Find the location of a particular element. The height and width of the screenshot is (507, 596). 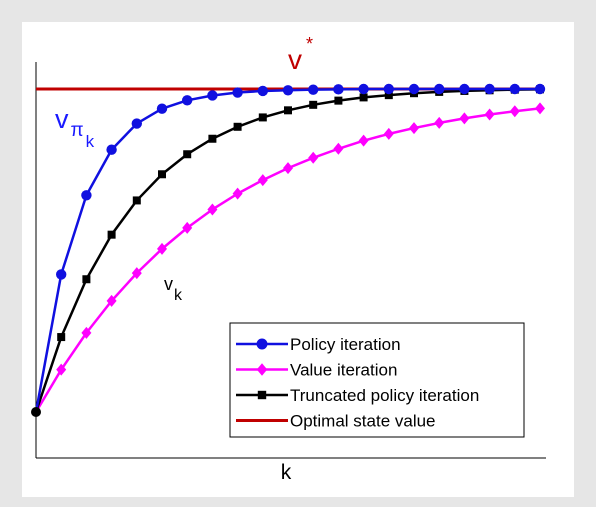

legend-label: Optimal state value is located at coordinates (363, 421).